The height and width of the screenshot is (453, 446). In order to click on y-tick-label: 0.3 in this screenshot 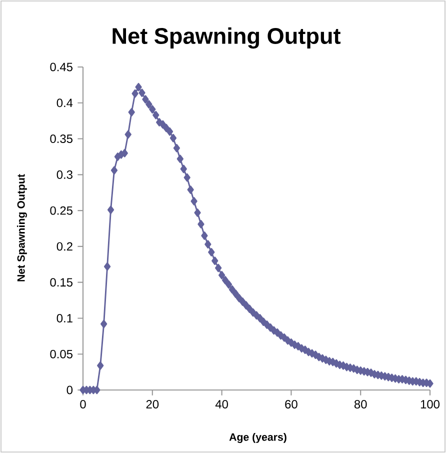, I will do `click(64, 174)`.